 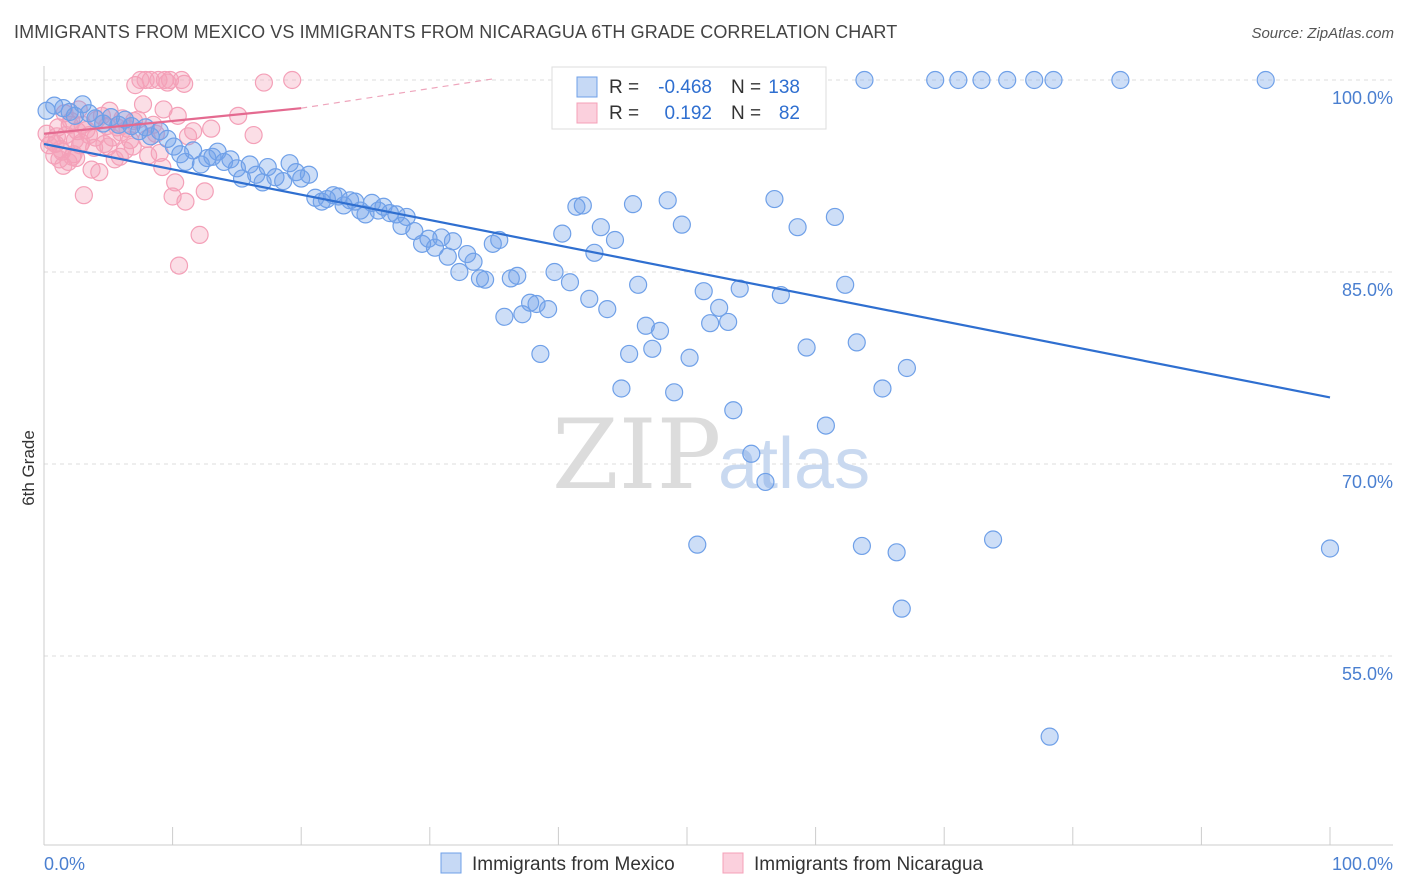 What do you see at coordinates (451, 863) in the screenshot?
I see `bottom-legend-swatch-mexico` at bounding box center [451, 863].